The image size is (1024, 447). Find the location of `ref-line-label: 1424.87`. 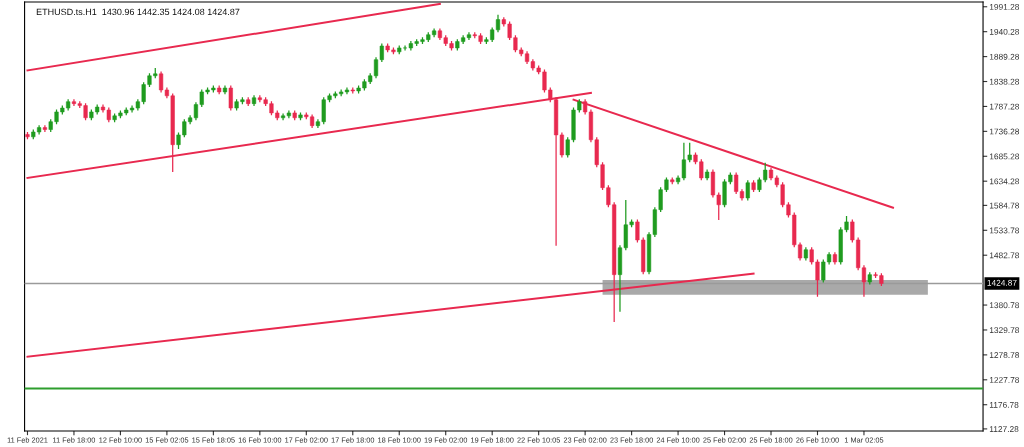

ref-line-label: 1424.87 is located at coordinates (1002, 282).